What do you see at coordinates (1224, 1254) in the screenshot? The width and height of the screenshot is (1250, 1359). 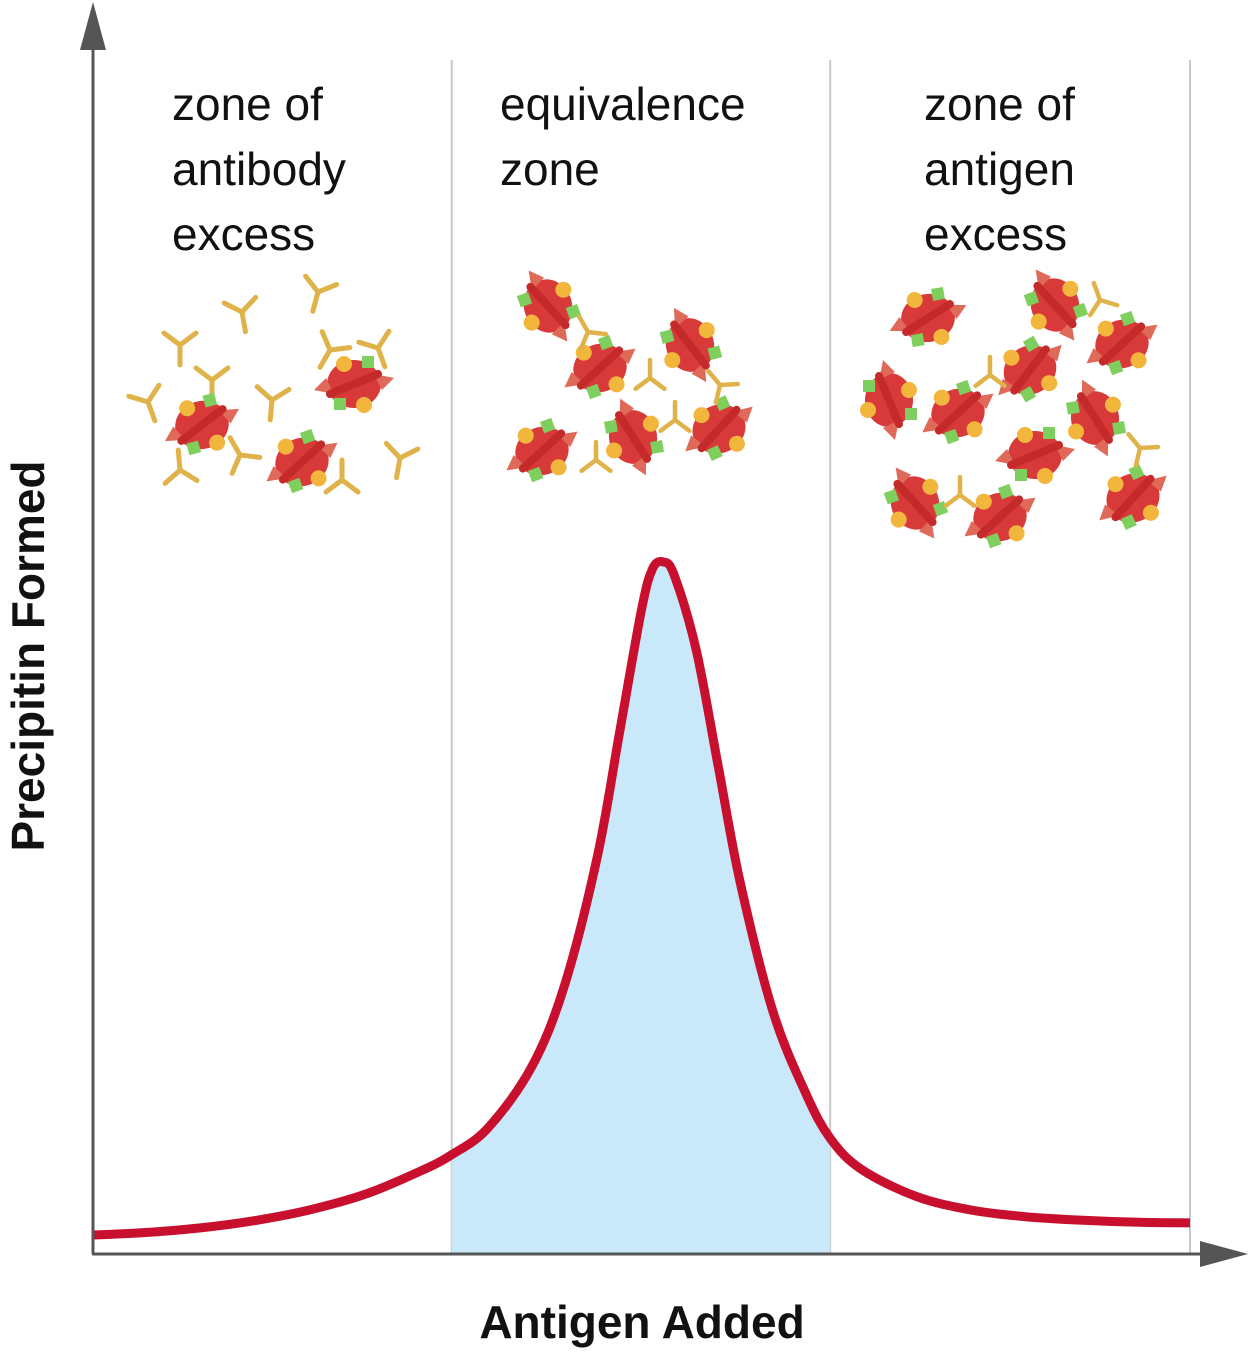 I see `x-axis-arrow-icon` at bounding box center [1224, 1254].